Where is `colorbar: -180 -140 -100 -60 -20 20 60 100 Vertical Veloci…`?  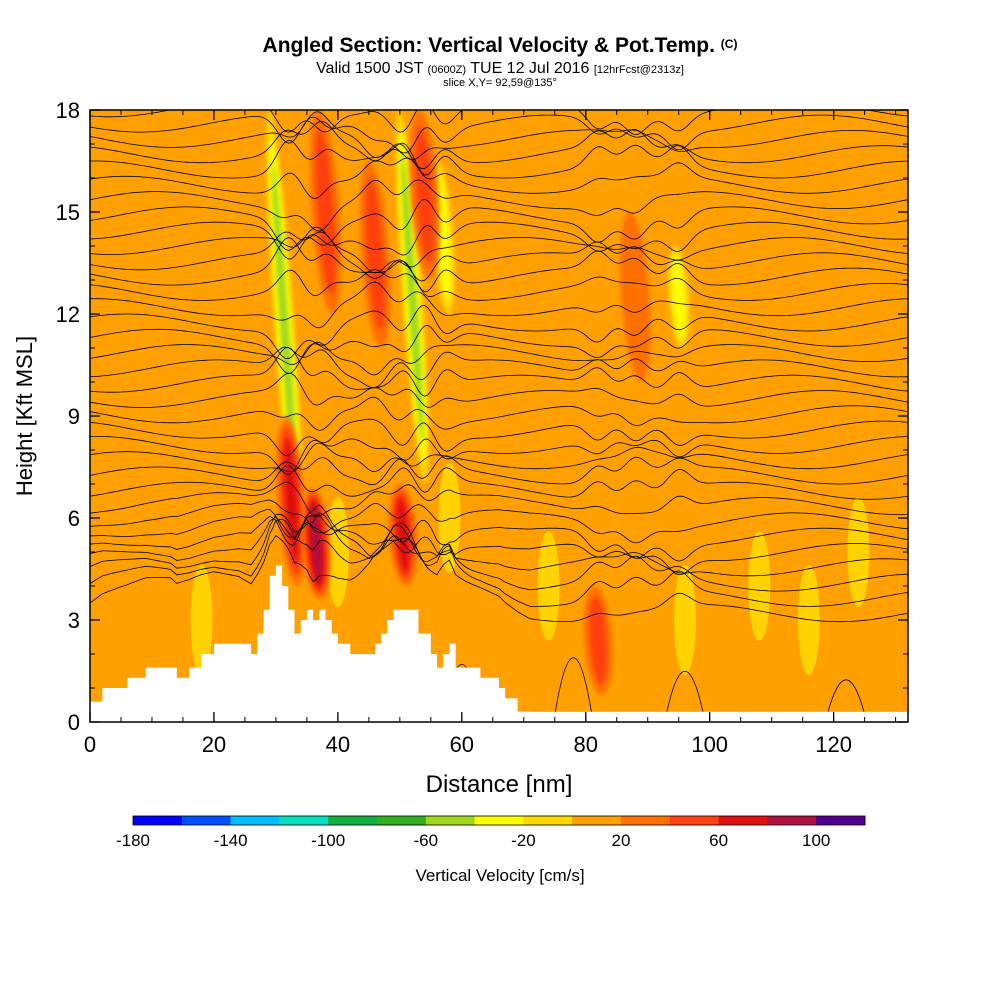 colorbar: -180 -140 -100 -60 -20 20 60 100 Vertical Veloci… is located at coordinates (491, 850).